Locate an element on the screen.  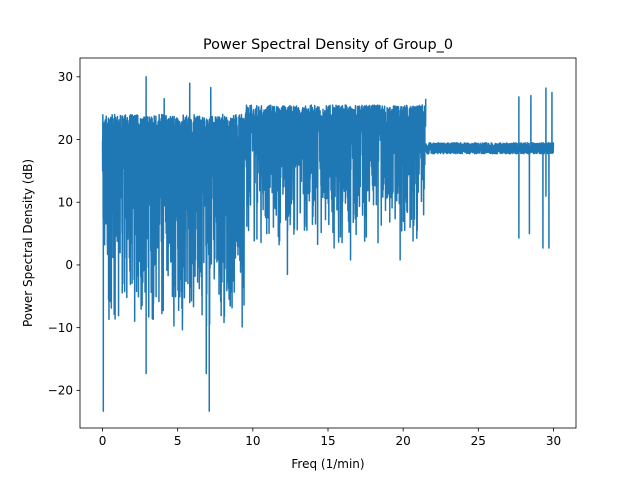
x-tick-label: 0 is located at coordinates (103, 441).